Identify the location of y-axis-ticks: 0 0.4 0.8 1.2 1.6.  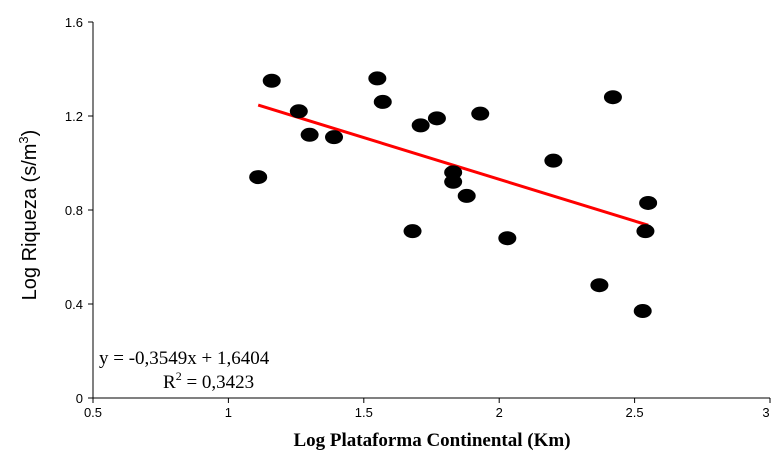
(79, 210).